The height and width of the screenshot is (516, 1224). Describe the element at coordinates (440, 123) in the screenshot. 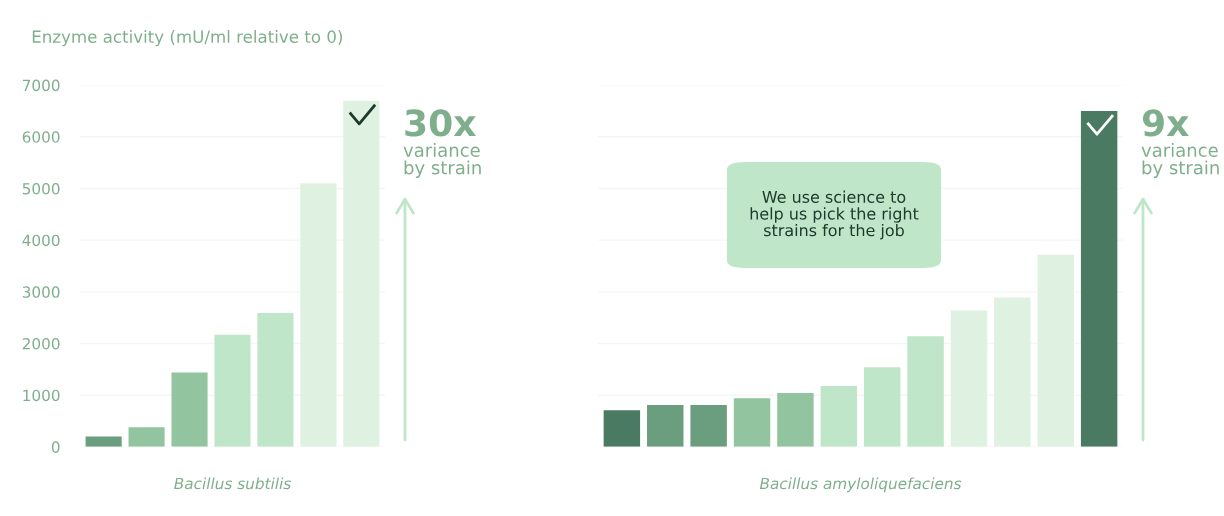

I see `text: 30x` at that location.